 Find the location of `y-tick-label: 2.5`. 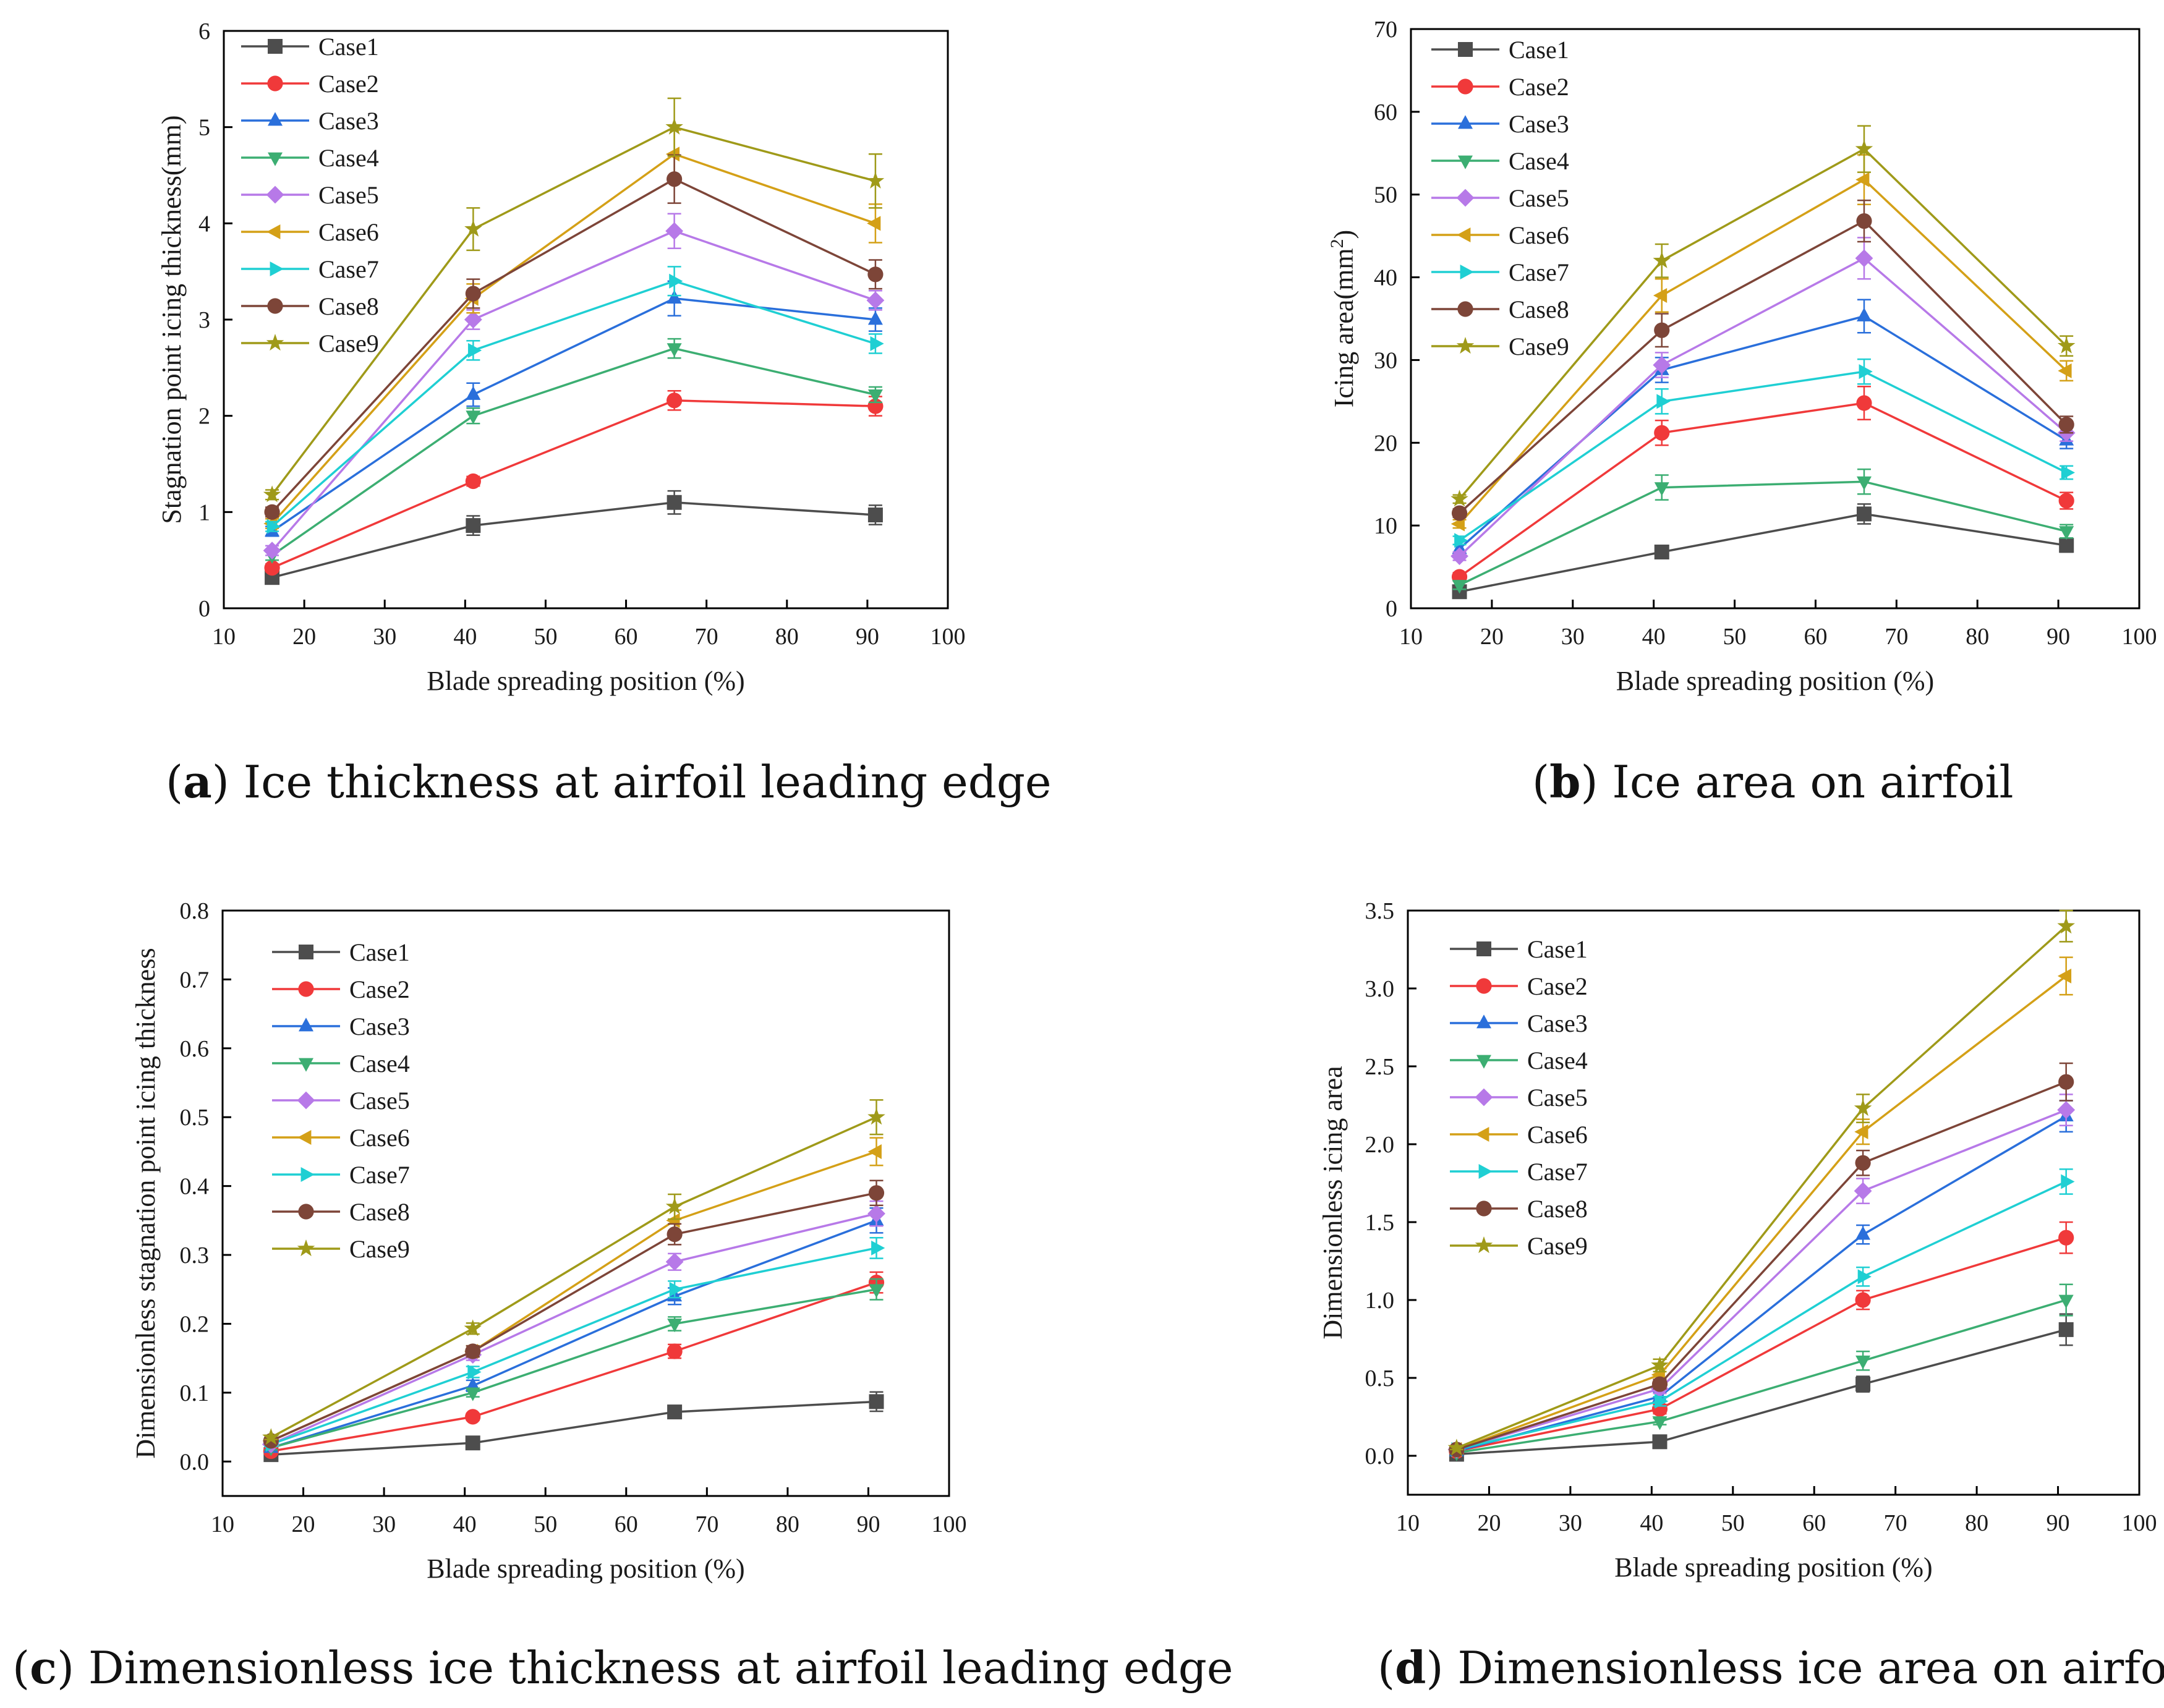

y-tick-label: 2.5 is located at coordinates (1380, 1067).